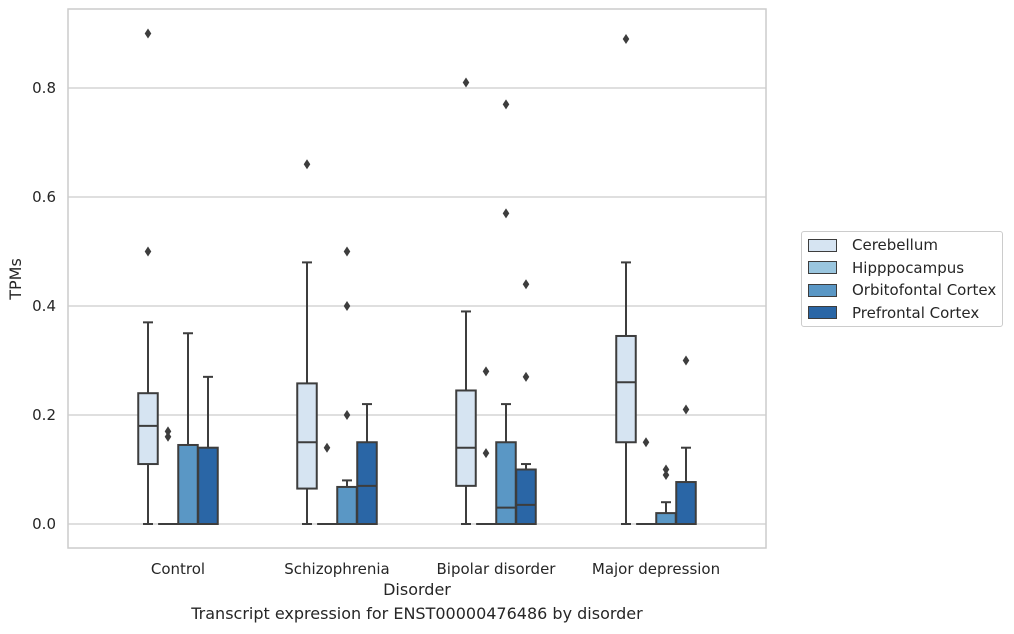 The width and height of the screenshot is (1014, 634). Describe the element at coordinates (44, 524) in the screenshot. I see `y-tick-label: 0.0` at that location.